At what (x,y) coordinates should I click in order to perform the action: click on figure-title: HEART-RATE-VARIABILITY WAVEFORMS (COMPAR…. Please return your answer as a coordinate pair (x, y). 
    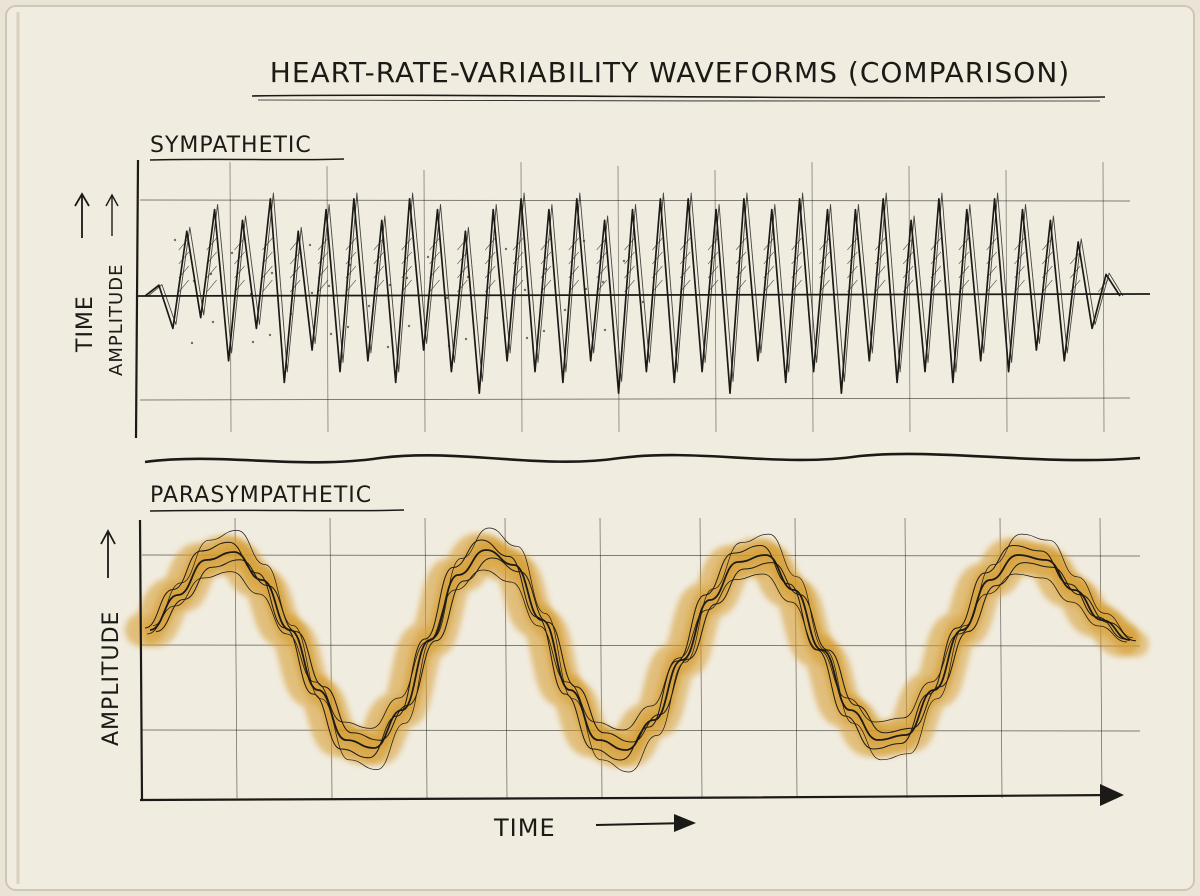
    Looking at the image, I should click on (670, 72).